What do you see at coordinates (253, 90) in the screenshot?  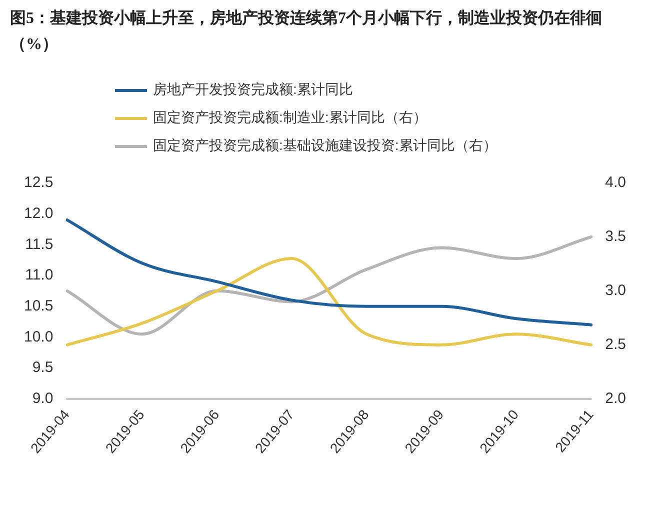 I see `legend-label: 房地产开发投资完成额:累计同比` at bounding box center [253, 90].